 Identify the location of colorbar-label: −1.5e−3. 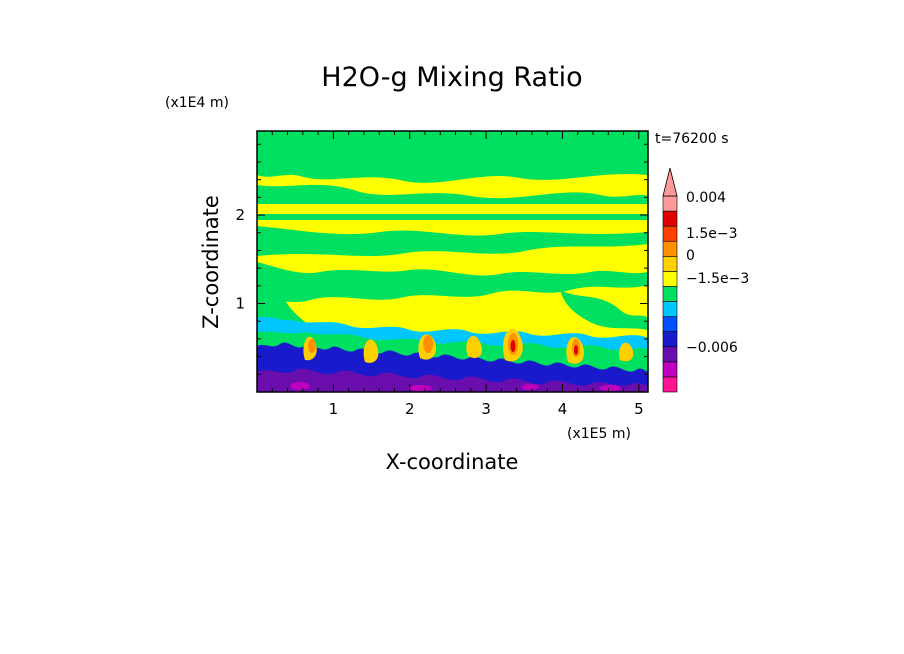
(717, 279).